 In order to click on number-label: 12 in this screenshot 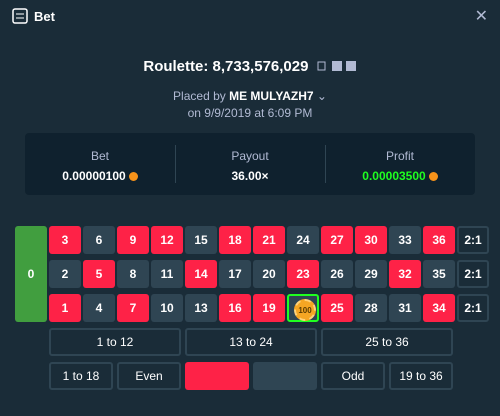, I will do `click(167, 240)`.